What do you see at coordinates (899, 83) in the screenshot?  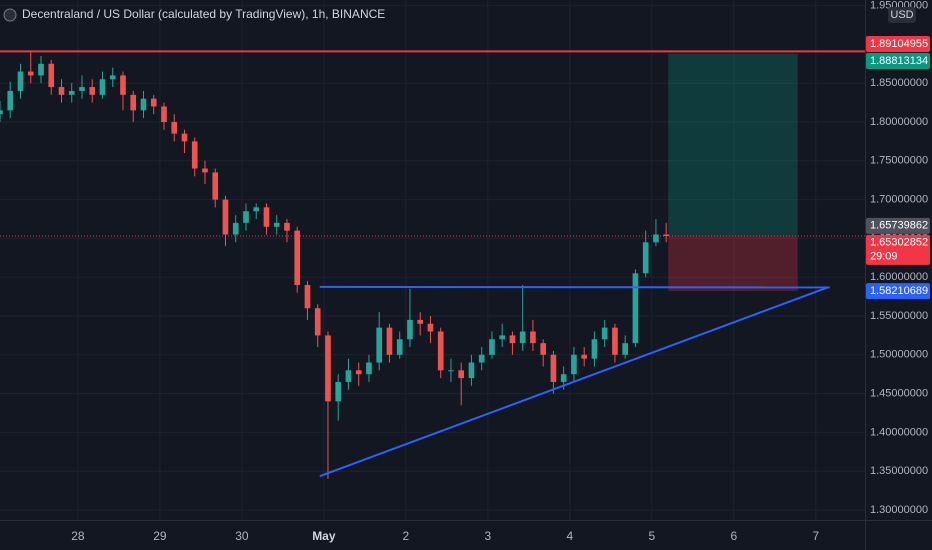 I see `y-tick-label: 1.85000000` at bounding box center [899, 83].